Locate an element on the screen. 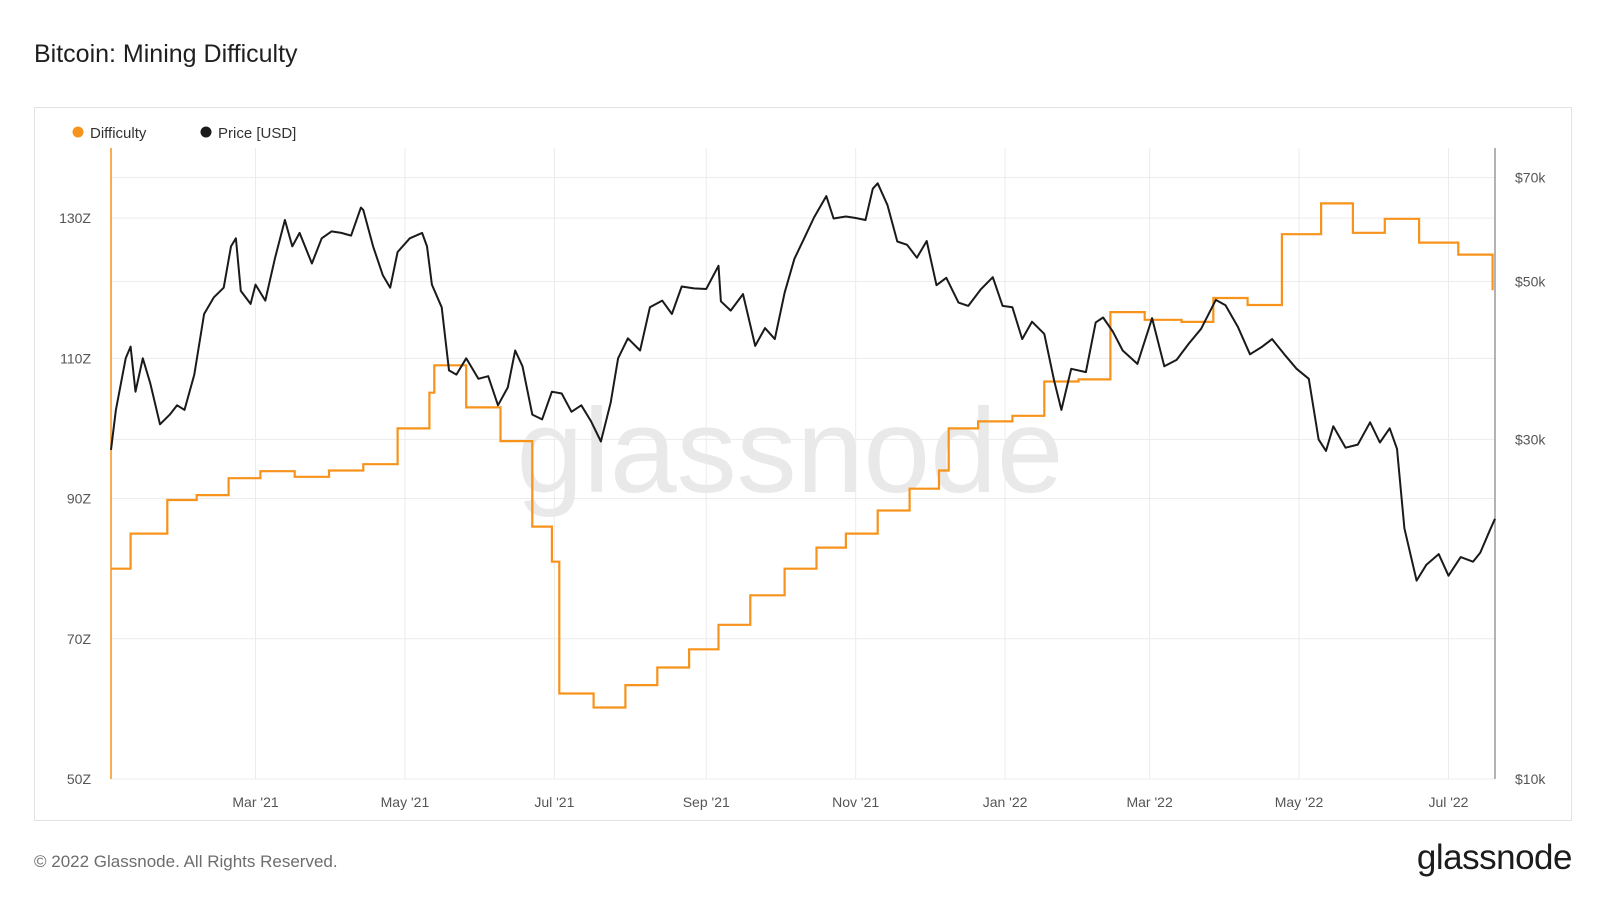  y-right-tick-label: $70k is located at coordinates (1530, 177).